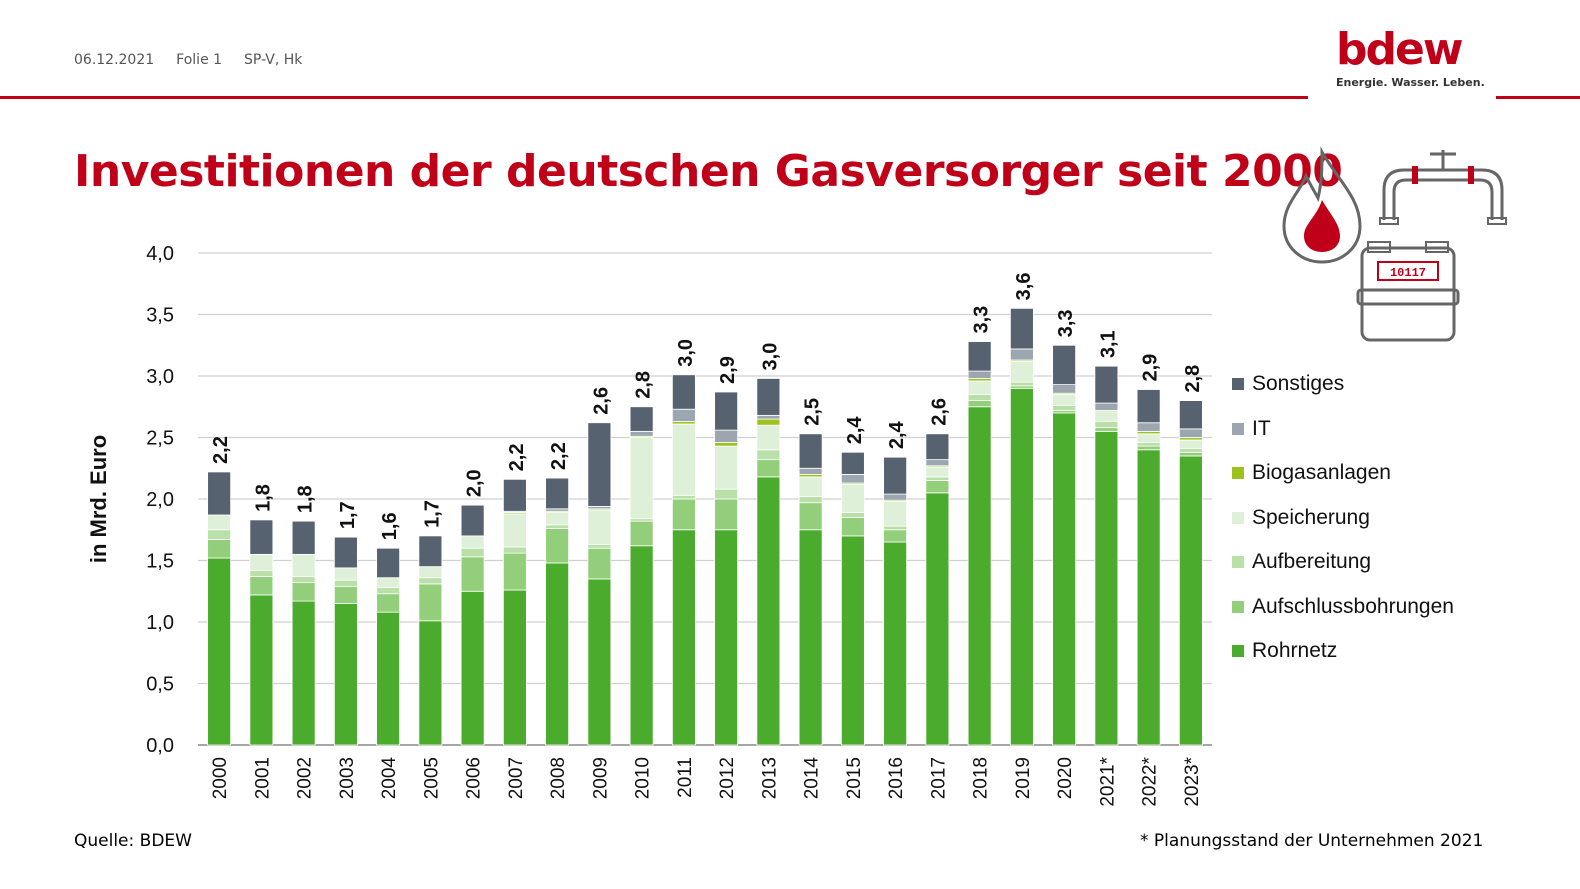 Image resolution: width=1580 pixels, height=889 pixels. Describe the element at coordinates (1150, 781) in the screenshot. I see `x-tick-label: 2022*` at that location.